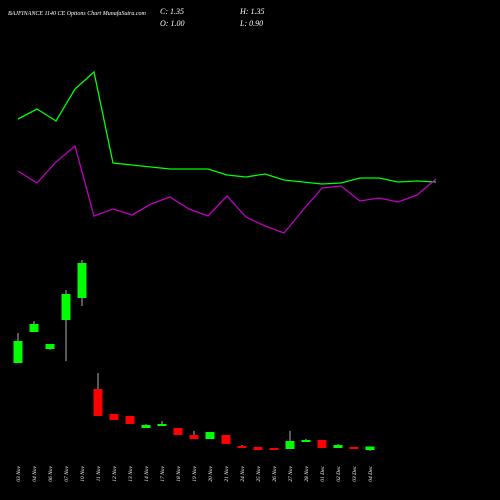  What do you see at coordinates (242, 473) in the screenshot?
I see `x-tick-label: 24 Nov` at bounding box center [242, 473].